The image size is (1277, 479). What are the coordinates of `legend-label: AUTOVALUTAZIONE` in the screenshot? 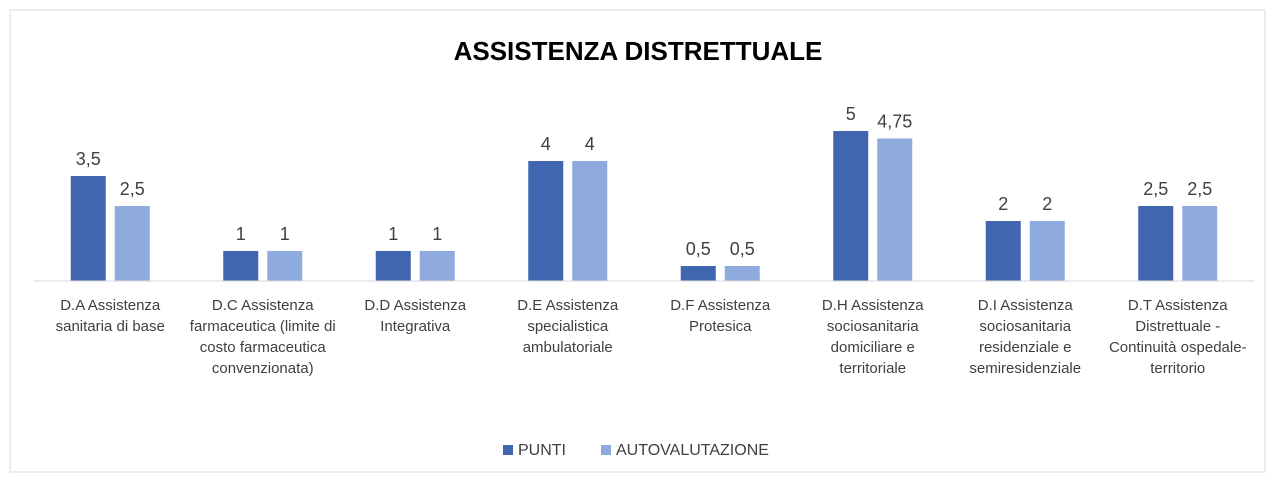 It's located at (692, 450).